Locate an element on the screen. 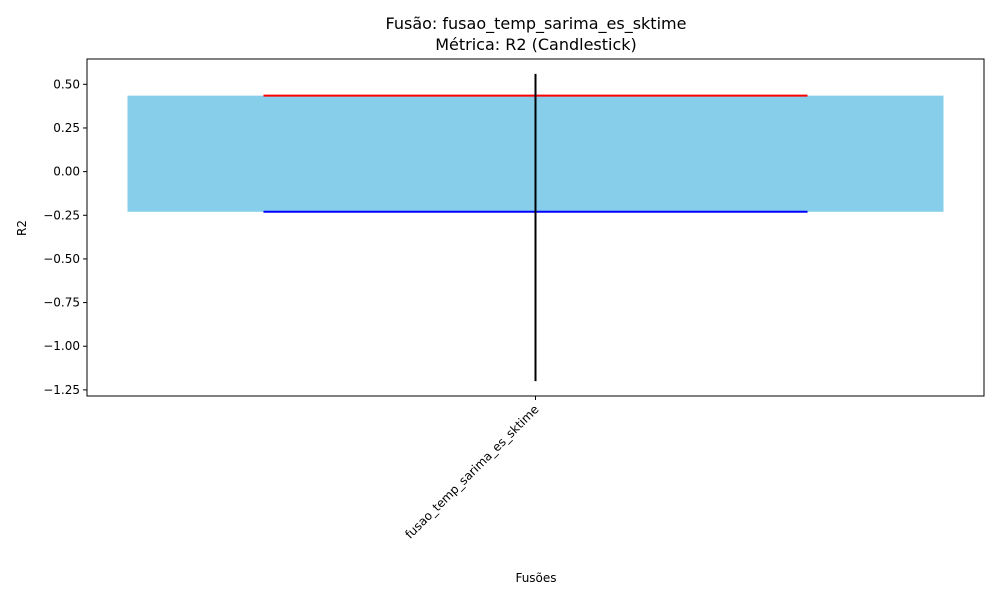 This screenshot has height=604, width=1000. y-tick-label: −1.00 is located at coordinates (61, 346).